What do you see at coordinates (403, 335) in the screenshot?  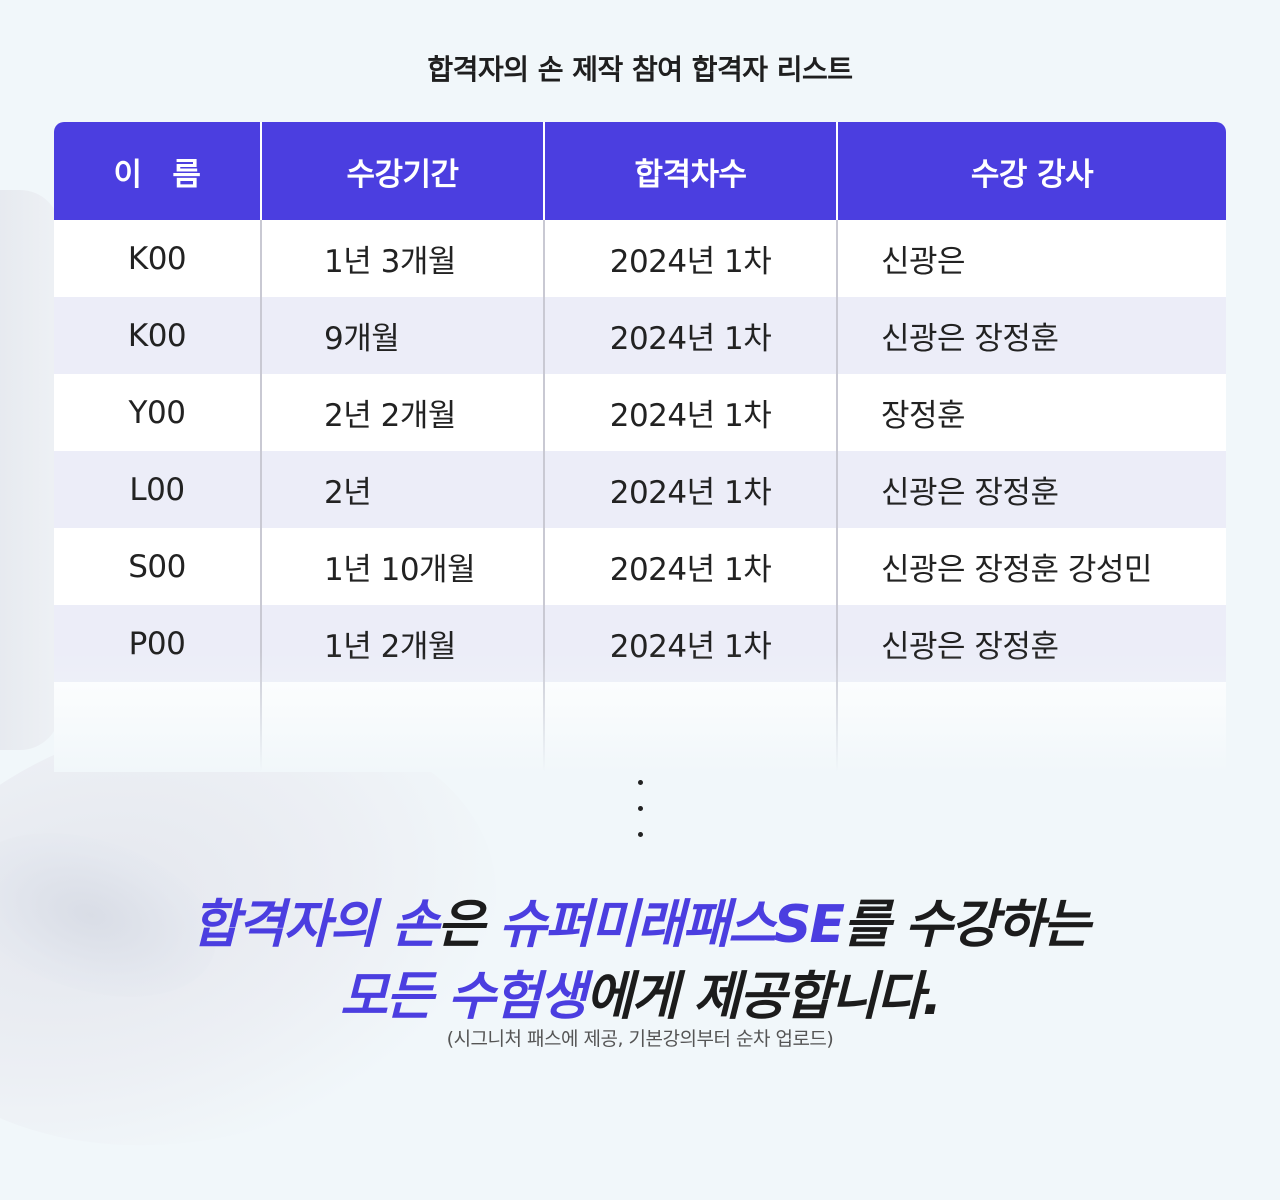 I see `cell-period: 9개월` at bounding box center [403, 335].